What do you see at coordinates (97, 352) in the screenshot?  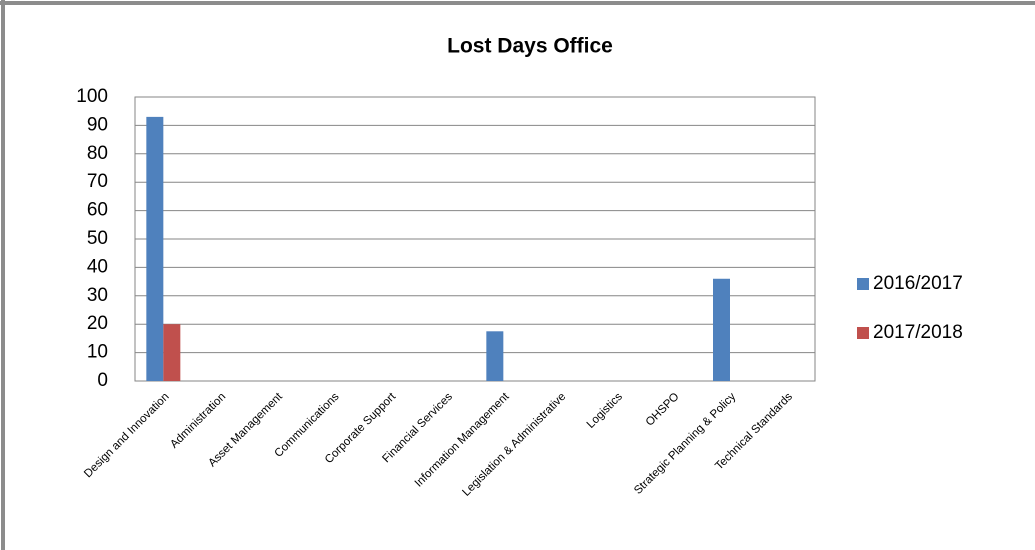 I see `y-tick-label: 10` at bounding box center [97, 352].